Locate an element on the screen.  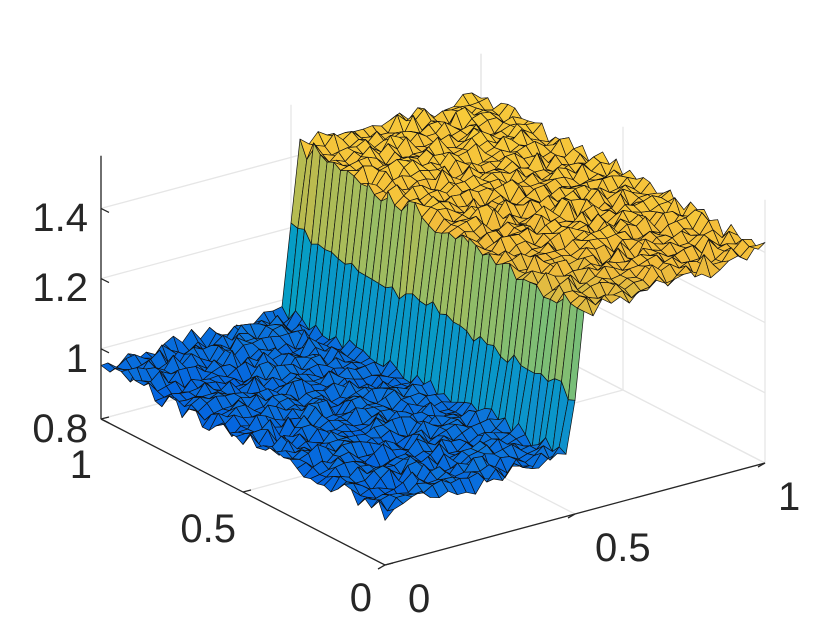
x-tick-label: 0 is located at coordinates (419, 599).